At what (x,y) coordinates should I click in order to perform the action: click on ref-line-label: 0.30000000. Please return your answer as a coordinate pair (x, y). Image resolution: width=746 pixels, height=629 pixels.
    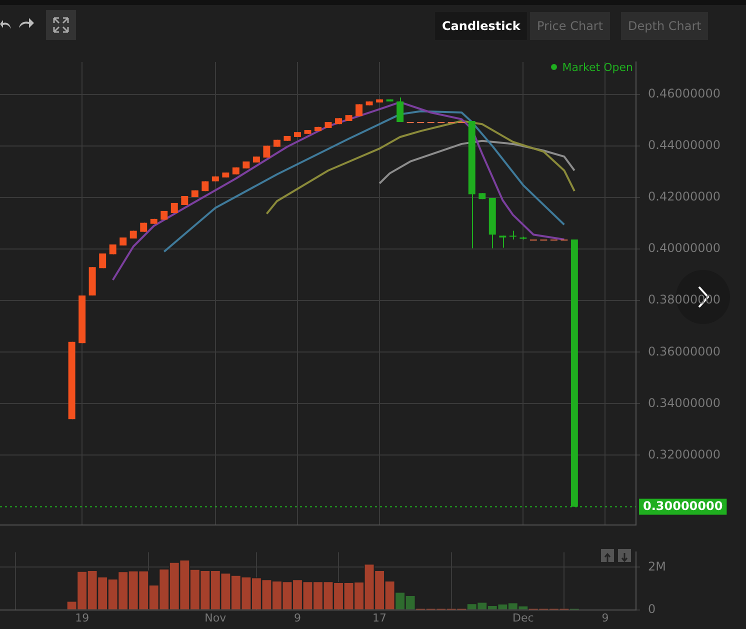
    Looking at the image, I should click on (683, 505).